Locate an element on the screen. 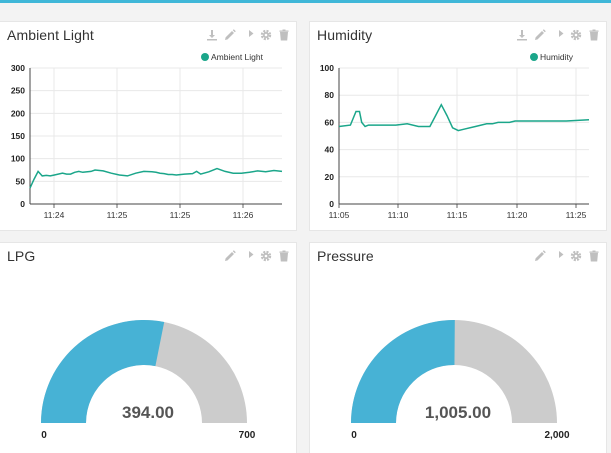 This screenshot has width=611, height=453. y-tick-label: 80 is located at coordinates (330, 95).